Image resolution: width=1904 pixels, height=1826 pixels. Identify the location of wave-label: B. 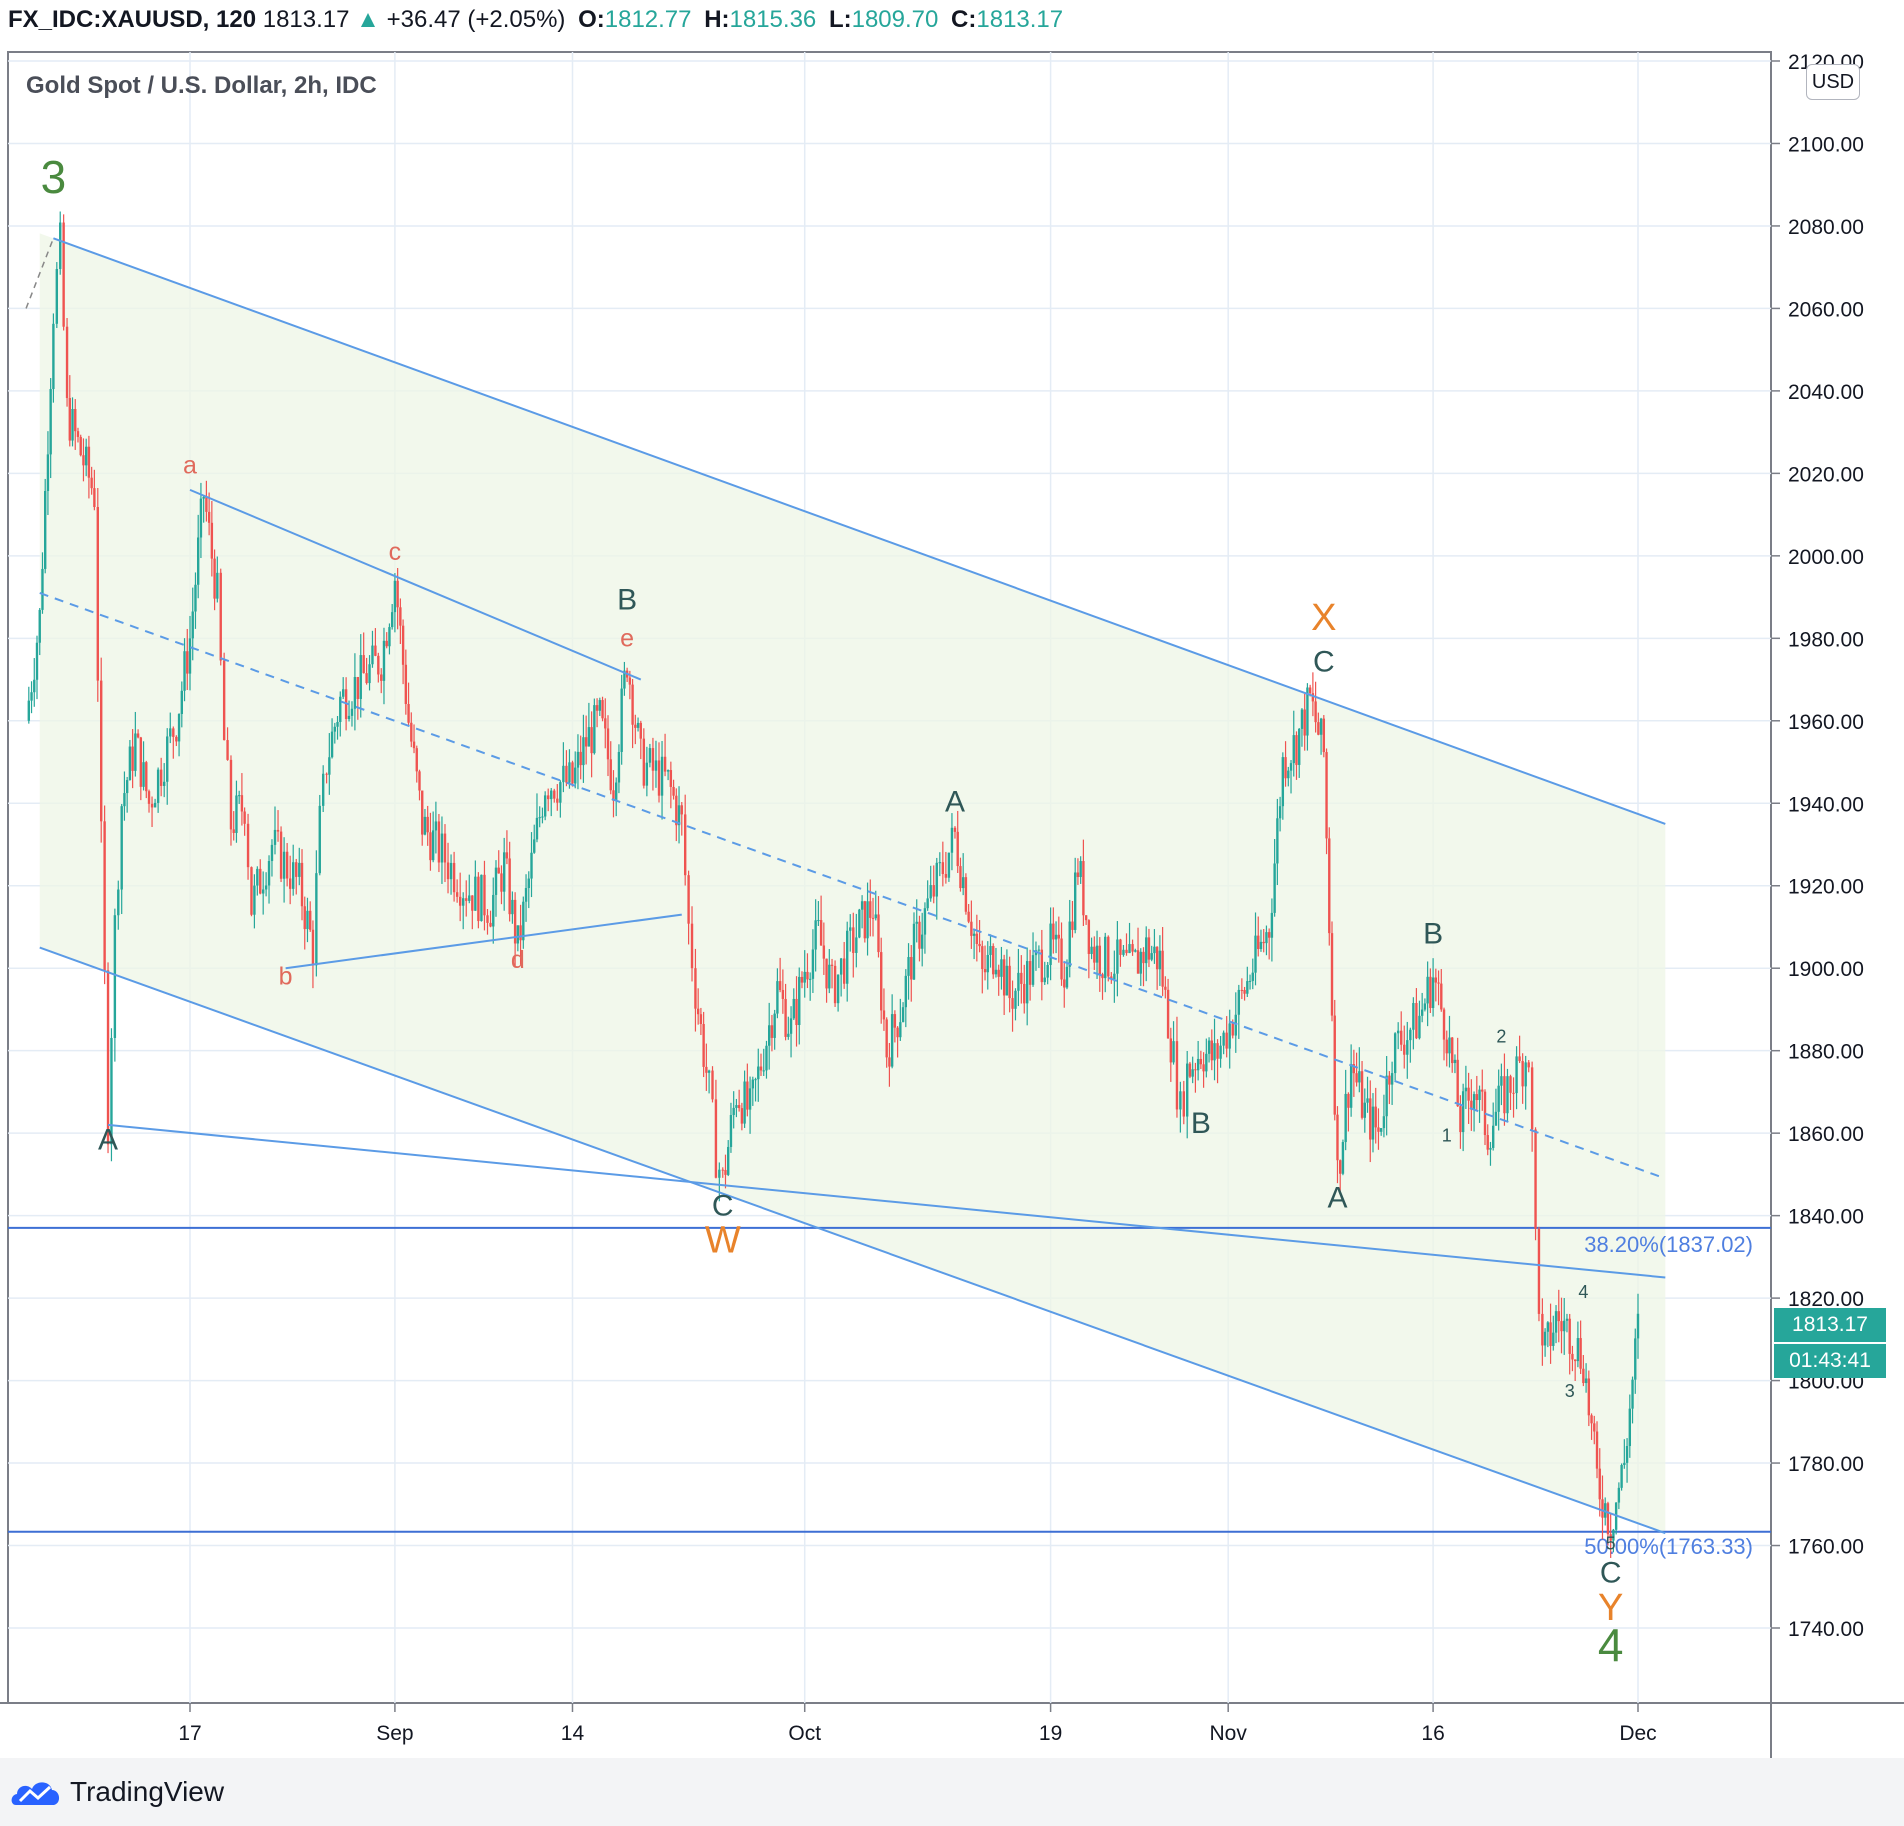
(627, 599).